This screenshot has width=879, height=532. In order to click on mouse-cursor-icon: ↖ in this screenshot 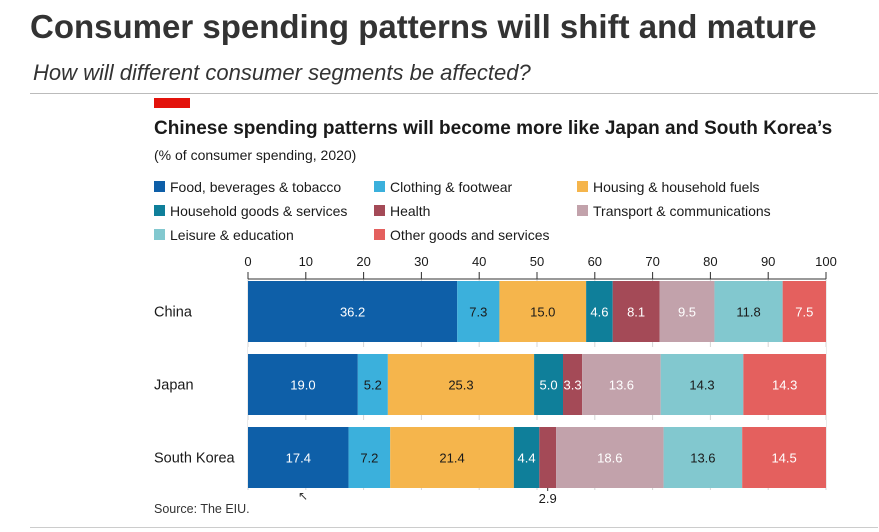, I will do `click(303, 496)`.